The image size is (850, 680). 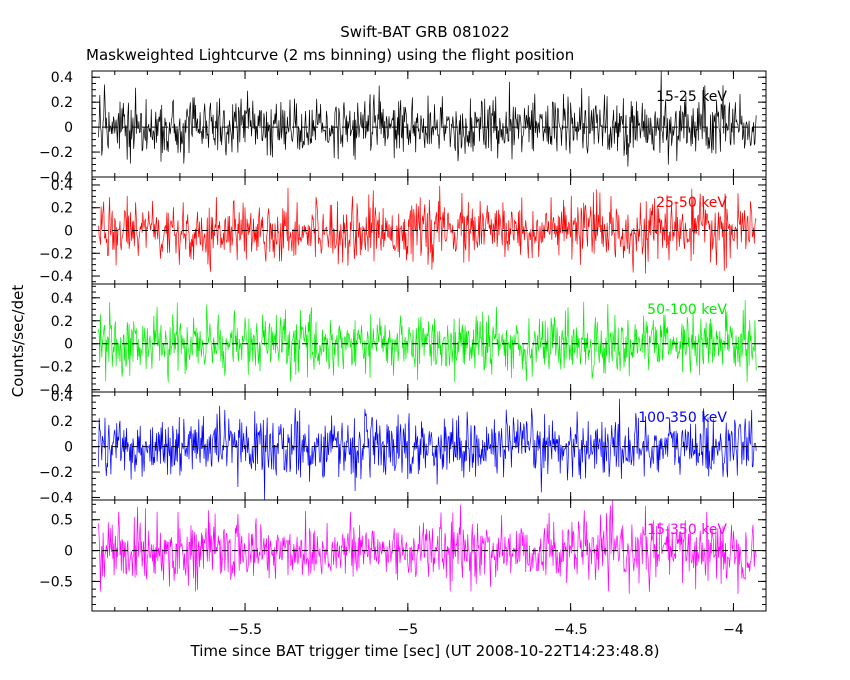 I want to click on chart-title: Swift-BAT GRB 081022, so click(x=424, y=32).